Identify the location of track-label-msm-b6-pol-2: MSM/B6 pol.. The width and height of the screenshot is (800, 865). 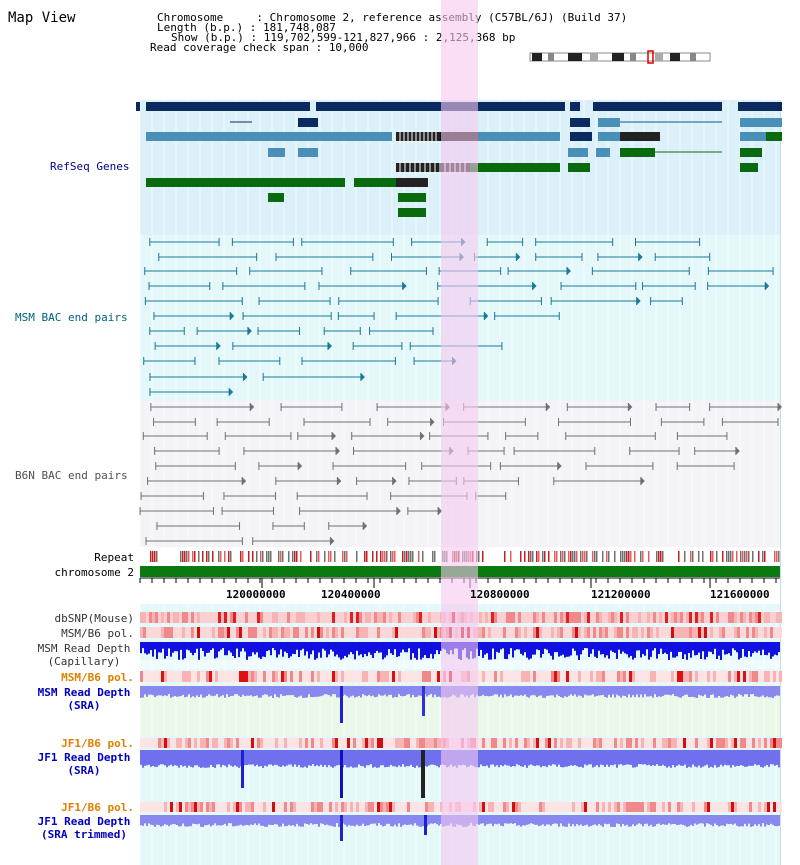
(97, 677).